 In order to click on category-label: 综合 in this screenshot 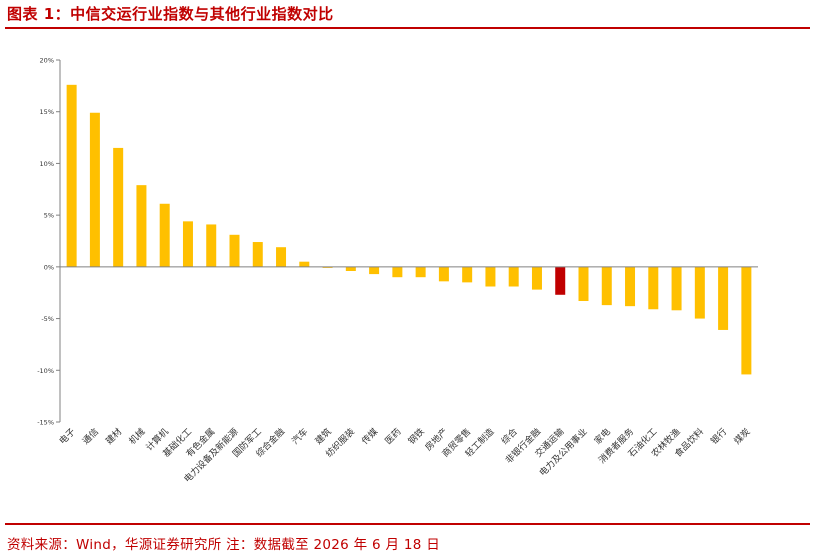, I will do `click(509, 436)`.